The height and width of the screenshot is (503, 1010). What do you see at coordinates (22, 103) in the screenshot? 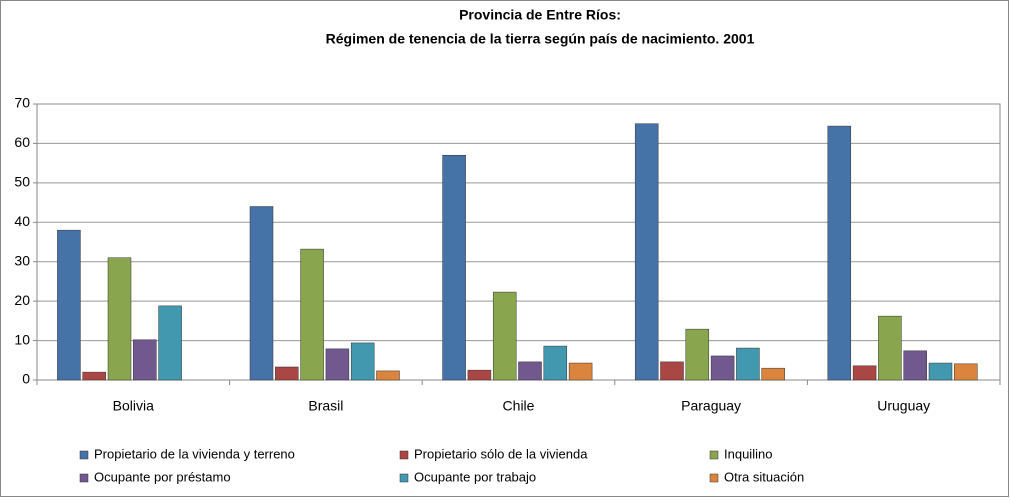
I see `y-tick-label: 70` at bounding box center [22, 103].